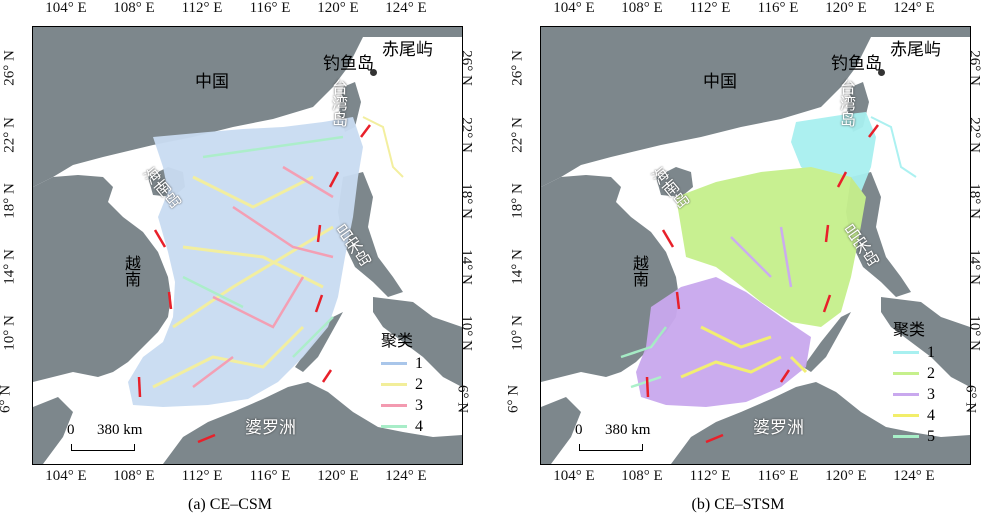 The image size is (1000, 521). I want to click on lat-tick-left: 18° N, so click(517, 201).